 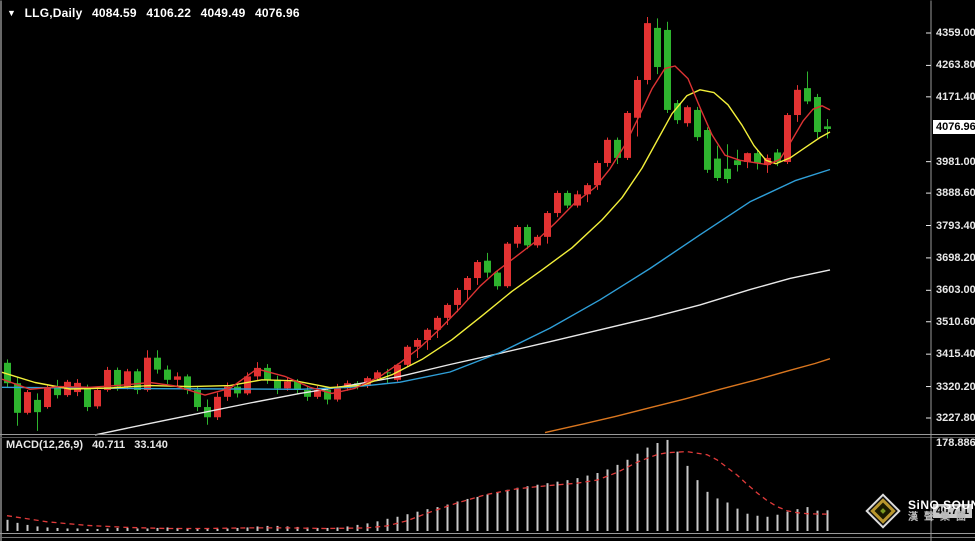 I want to click on symbol-timeframe: LLG,Daily, so click(x=53, y=13).